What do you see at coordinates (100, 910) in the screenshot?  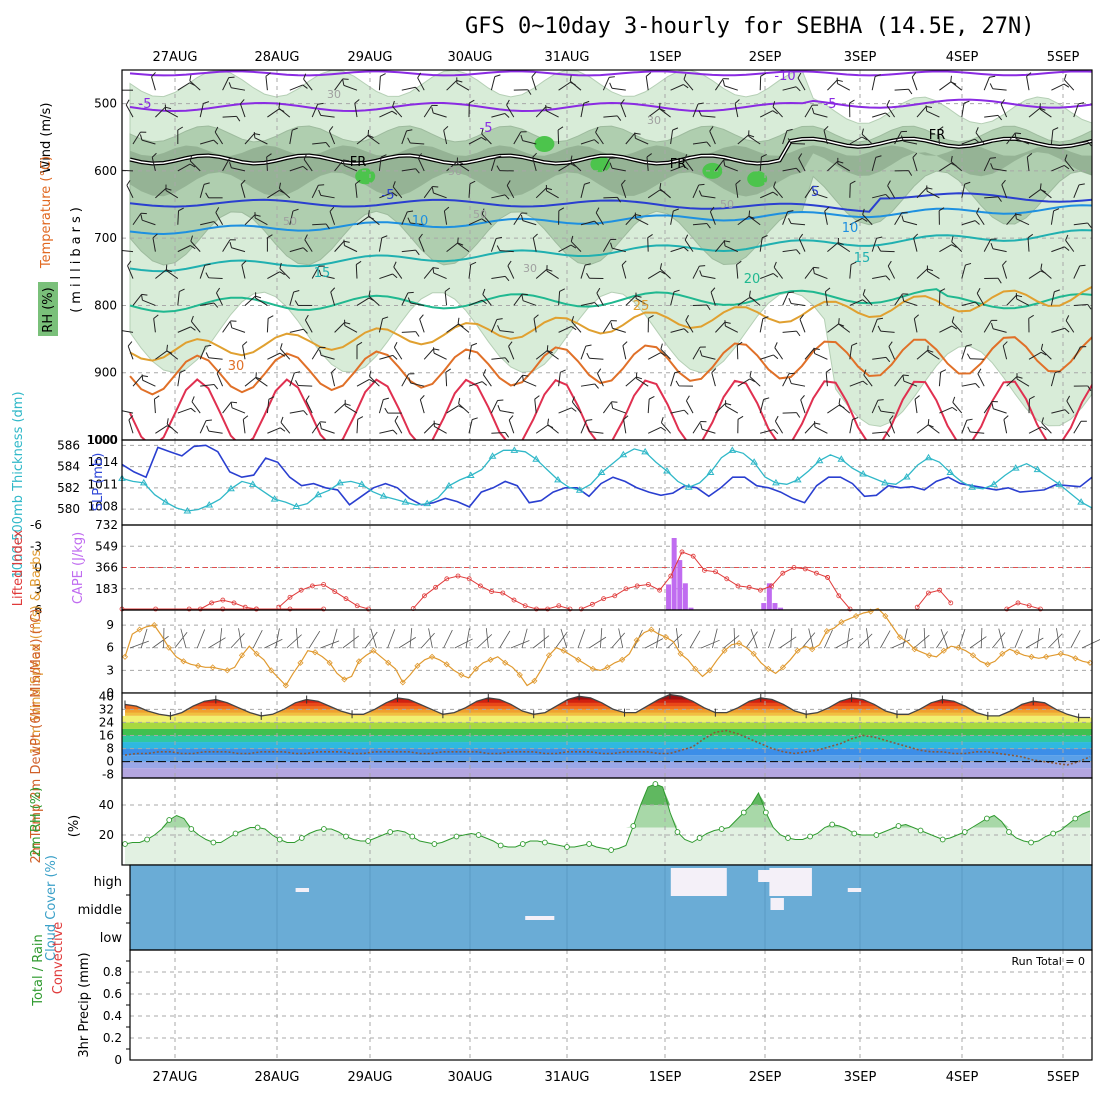 I see `cloud-level-label: middle` at bounding box center [100, 910].